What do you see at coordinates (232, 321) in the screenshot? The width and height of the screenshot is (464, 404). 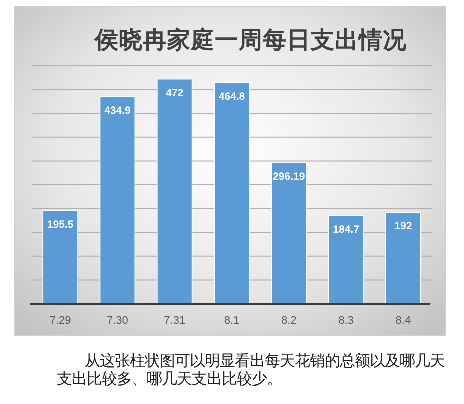 I see `x-tick-label: 8.1` at bounding box center [232, 321].